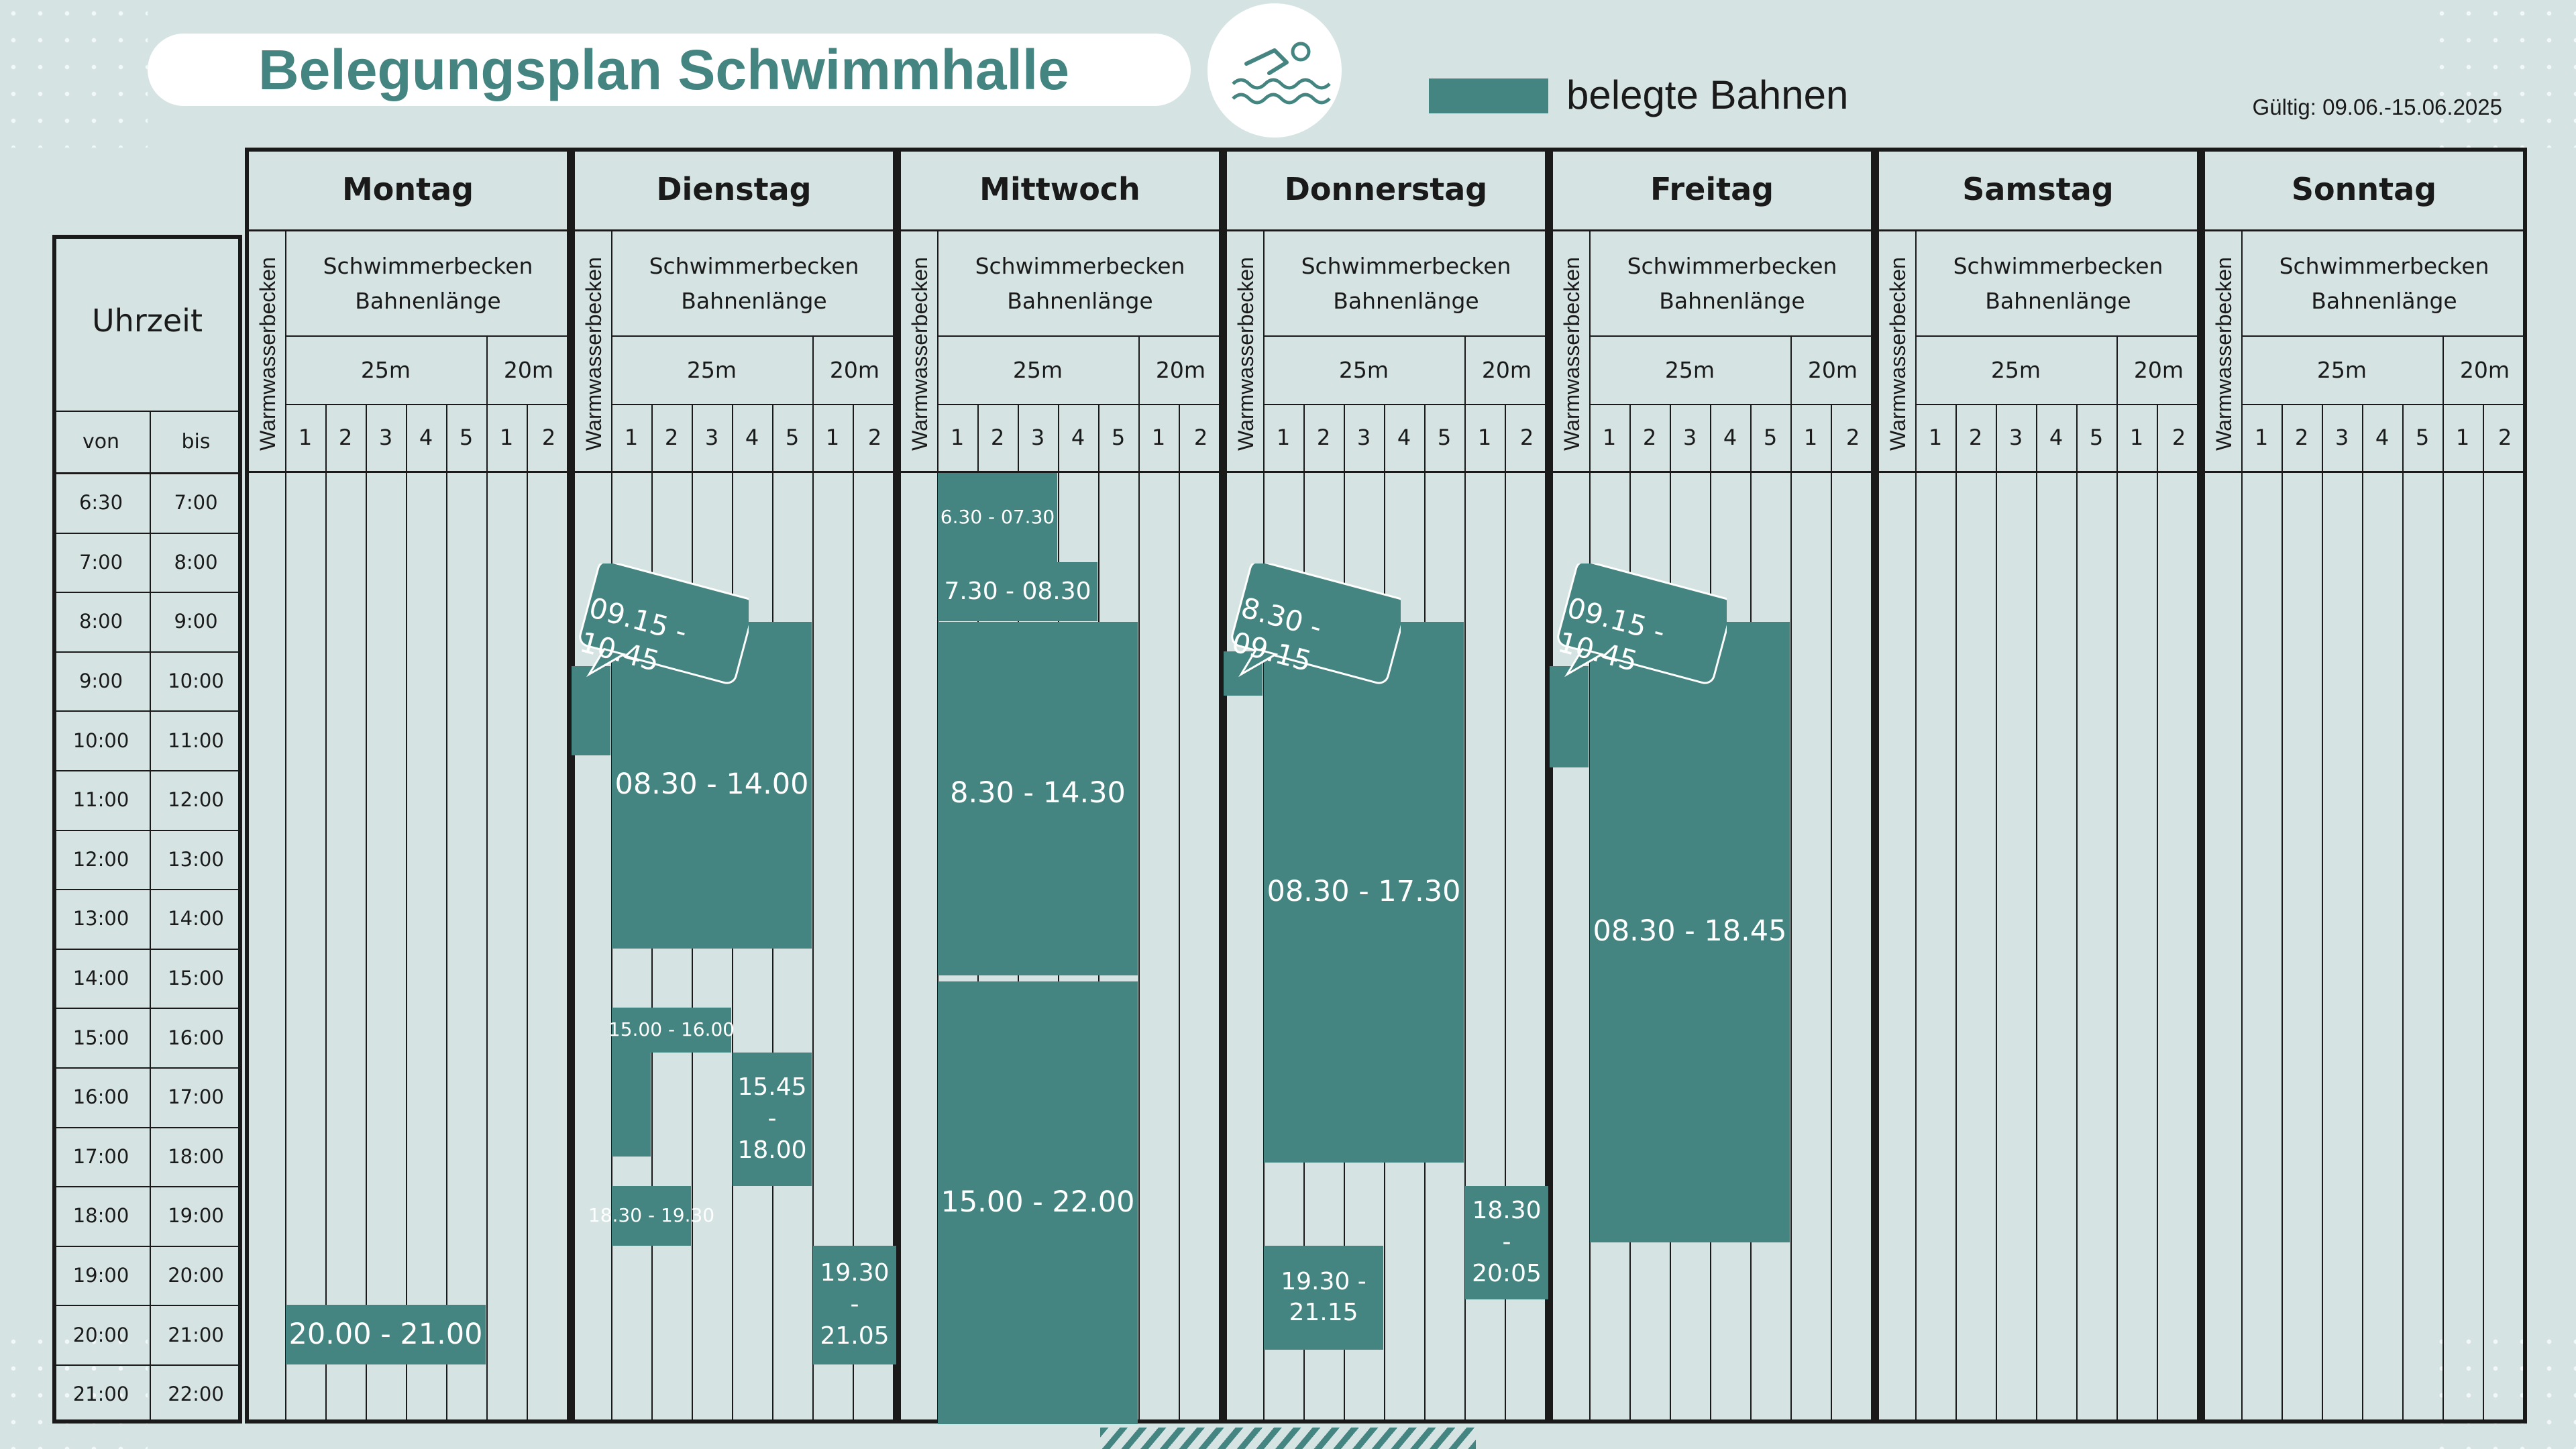 This screenshot has height=1449, width=2576. I want to click on title-pill, so click(669, 70).